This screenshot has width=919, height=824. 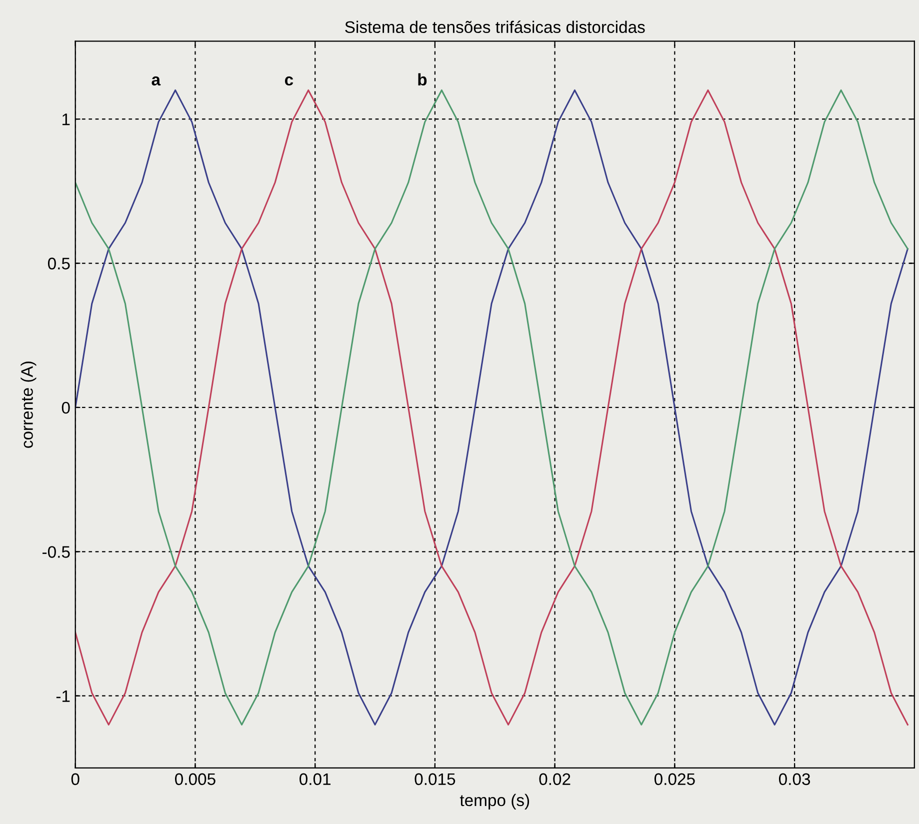 I want to click on y-tick-label: 1, so click(x=66, y=120).